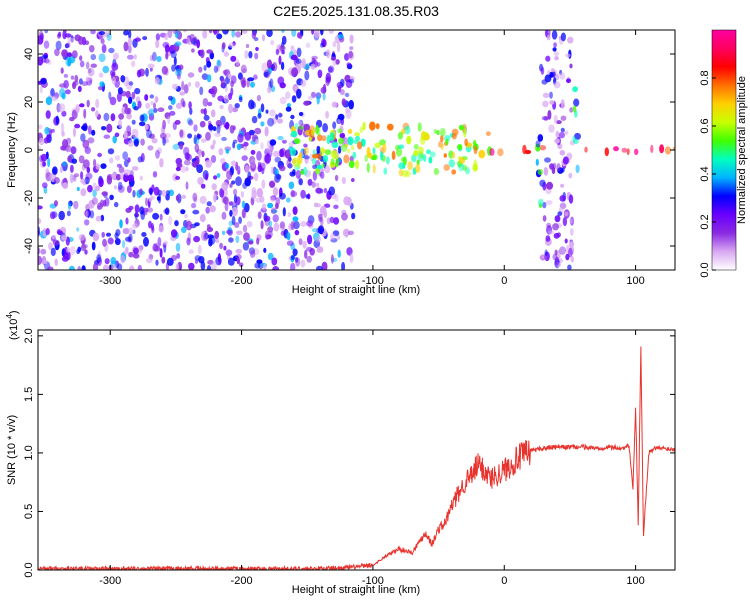 The width and height of the screenshot is (750, 600). What do you see at coordinates (373, 281) in the screenshot?
I see `x-tick-label: -100` at bounding box center [373, 281].